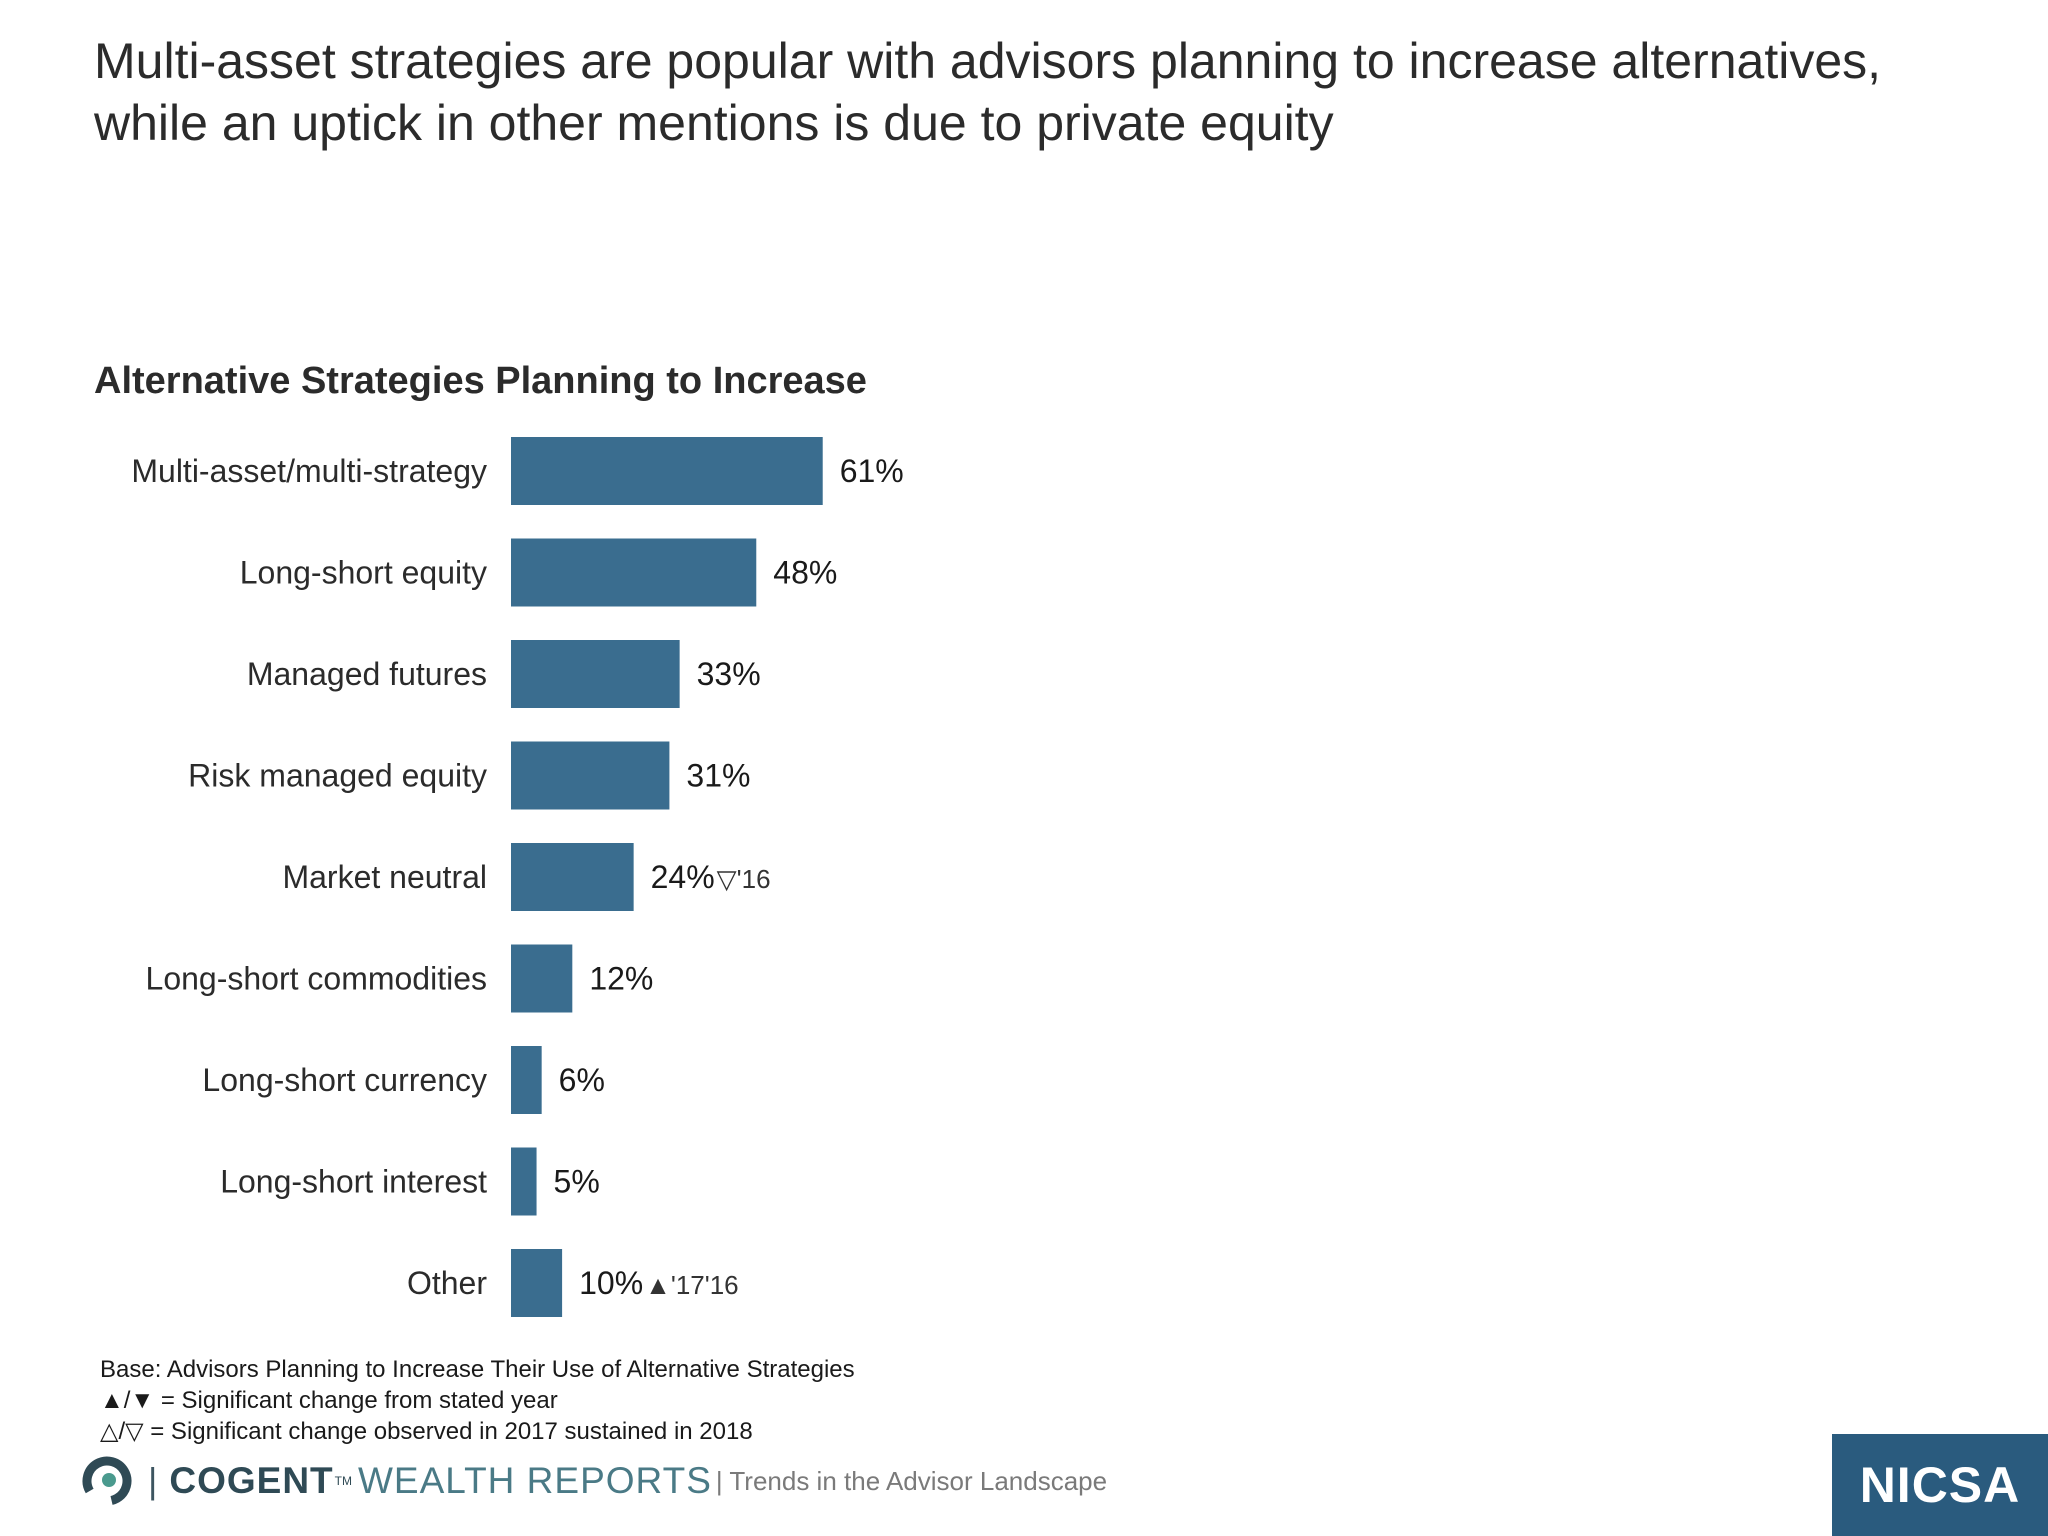 The height and width of the screenshot is (1536, 2048). What do you see at coordinates (872, 471) in the screenshot?
I see `value-label: 61%` at bounding box center [872, 471].